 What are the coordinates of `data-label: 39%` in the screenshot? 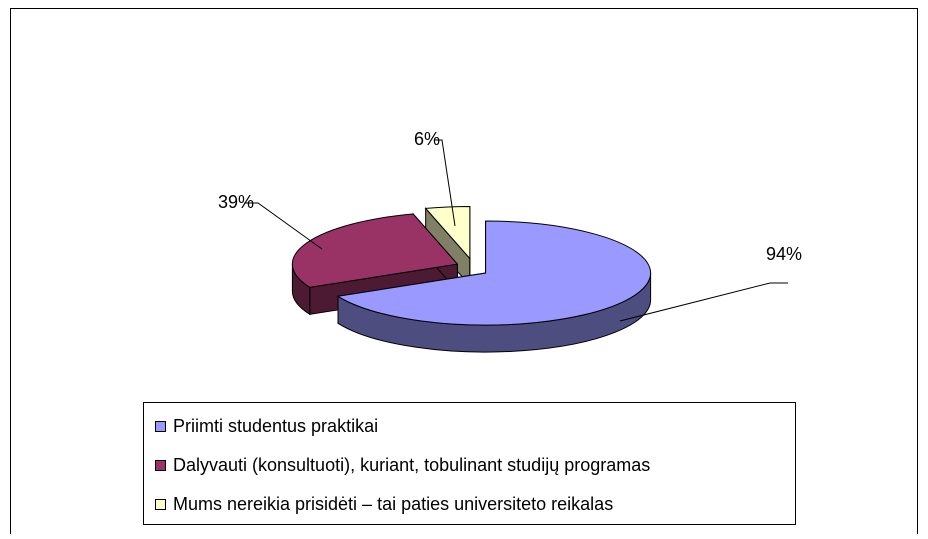 It's located at (236, 202).